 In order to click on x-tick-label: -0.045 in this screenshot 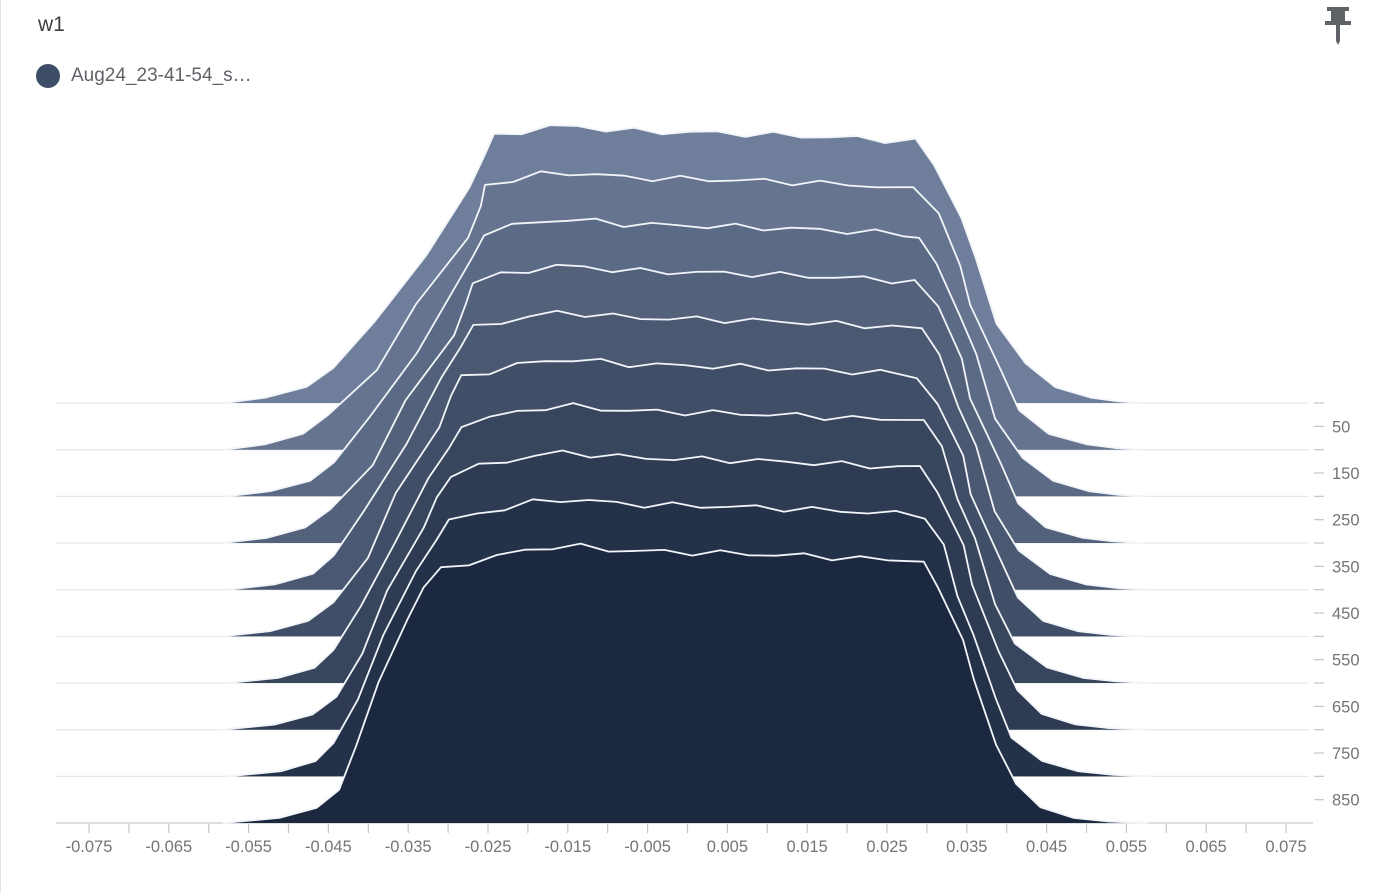, I will do `click(328, 847)`.